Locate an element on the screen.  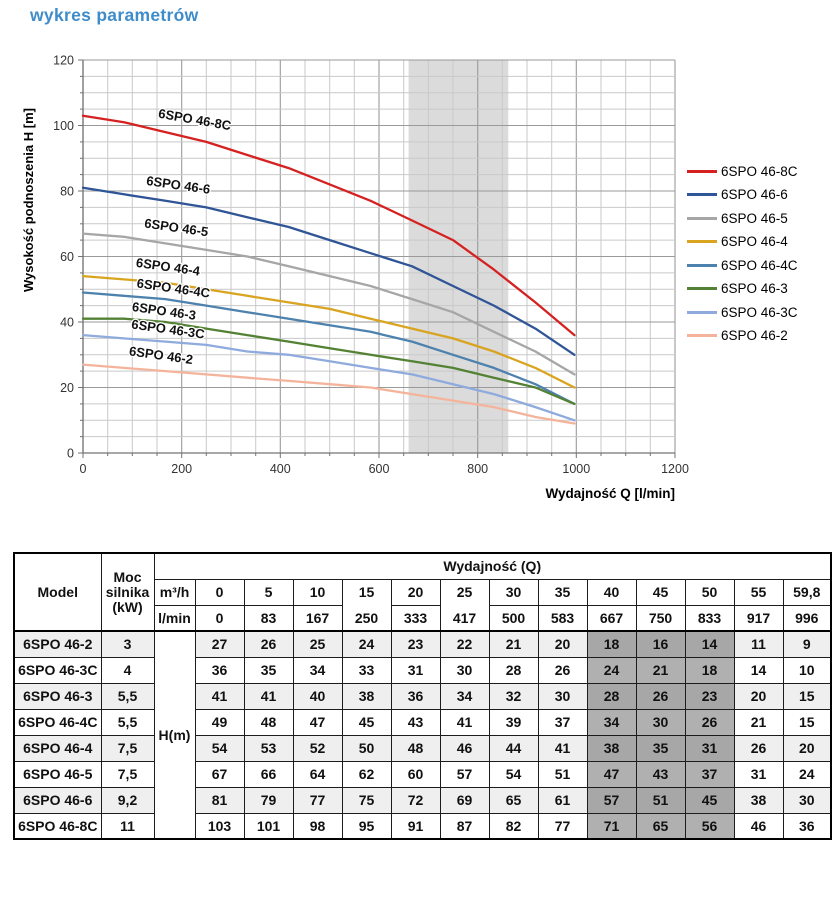
h-value-cell: 34 is located at coordinates (464, 696).